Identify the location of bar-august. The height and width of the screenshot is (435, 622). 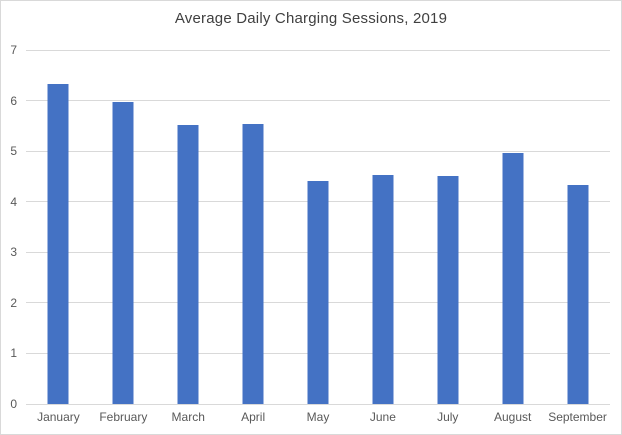
(513, 278).